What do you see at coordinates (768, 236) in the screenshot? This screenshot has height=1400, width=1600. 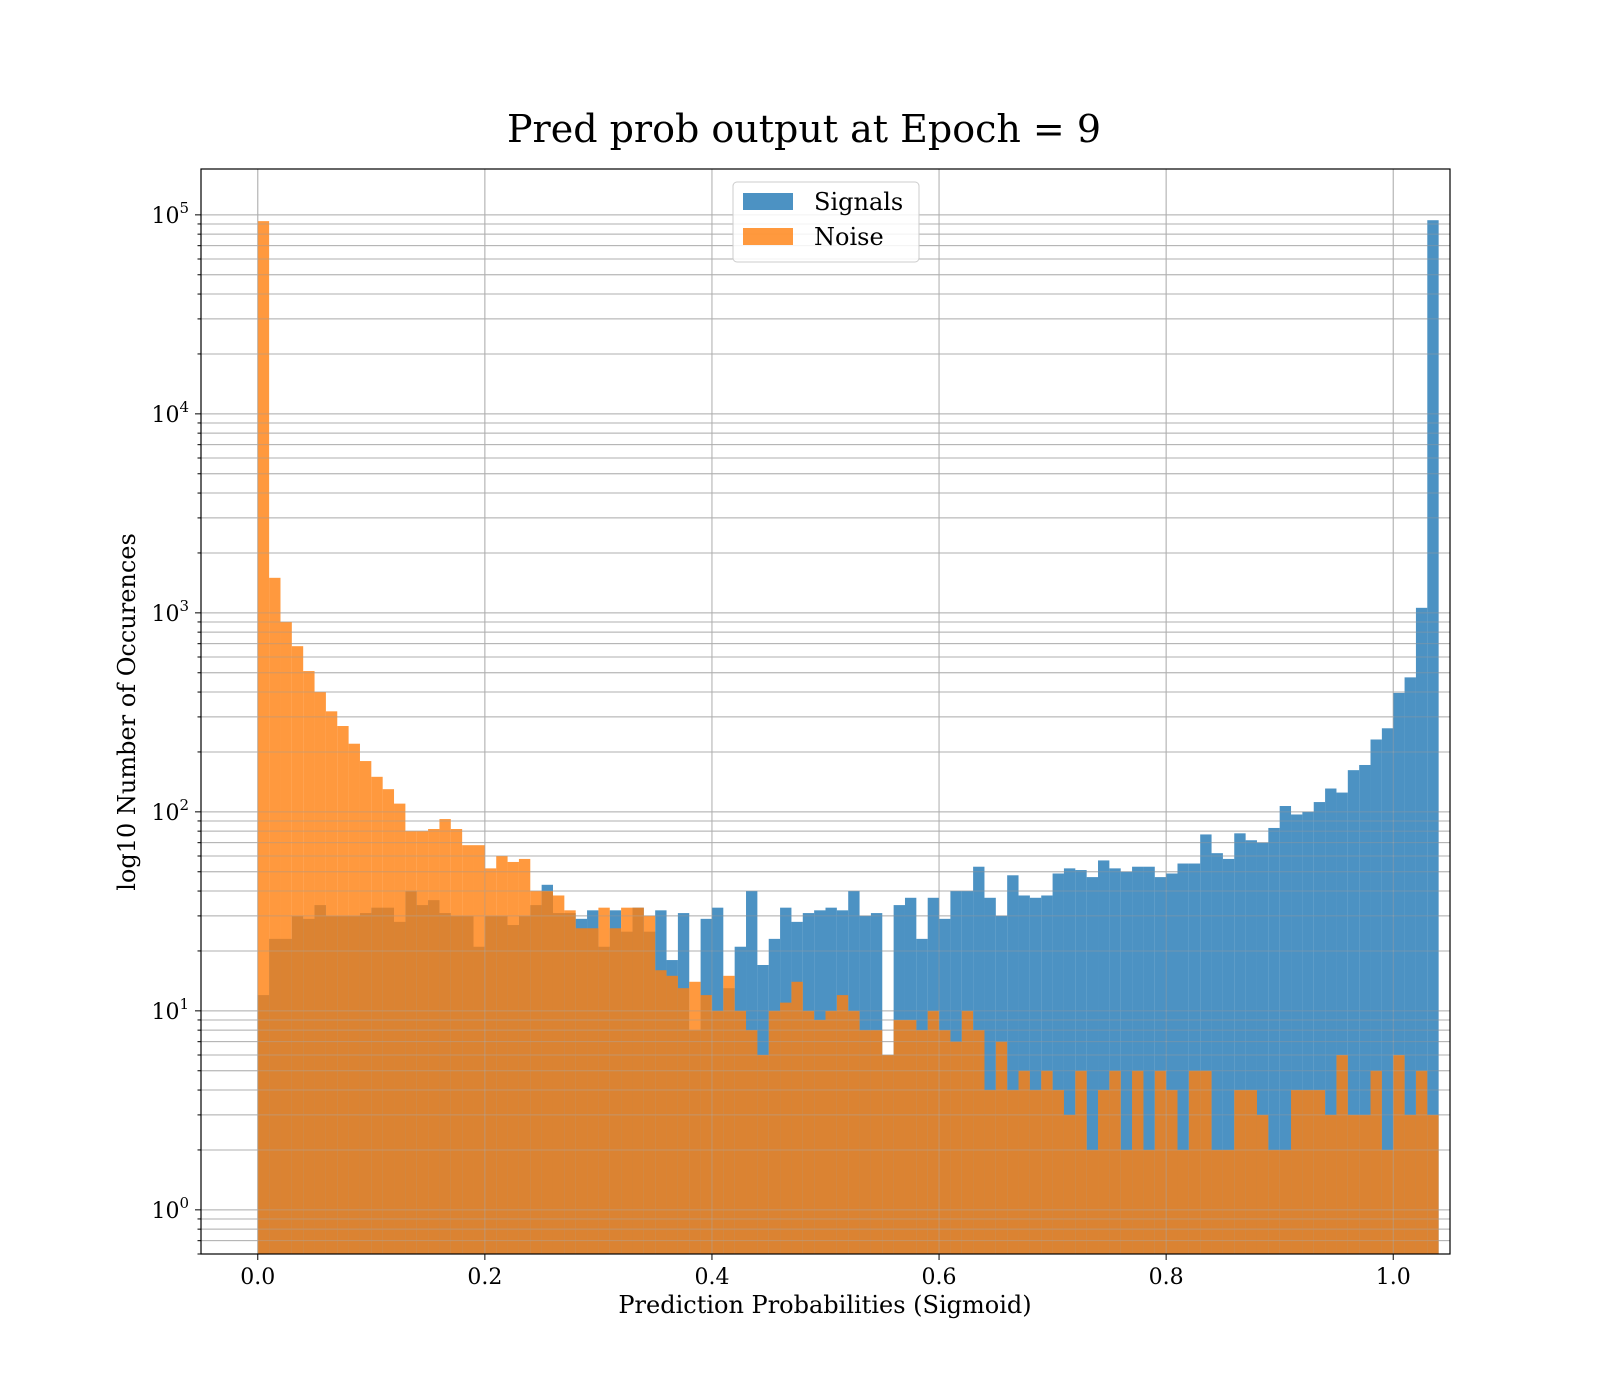 I see `legend-swatch-noise` at bounding box center [768, 236].